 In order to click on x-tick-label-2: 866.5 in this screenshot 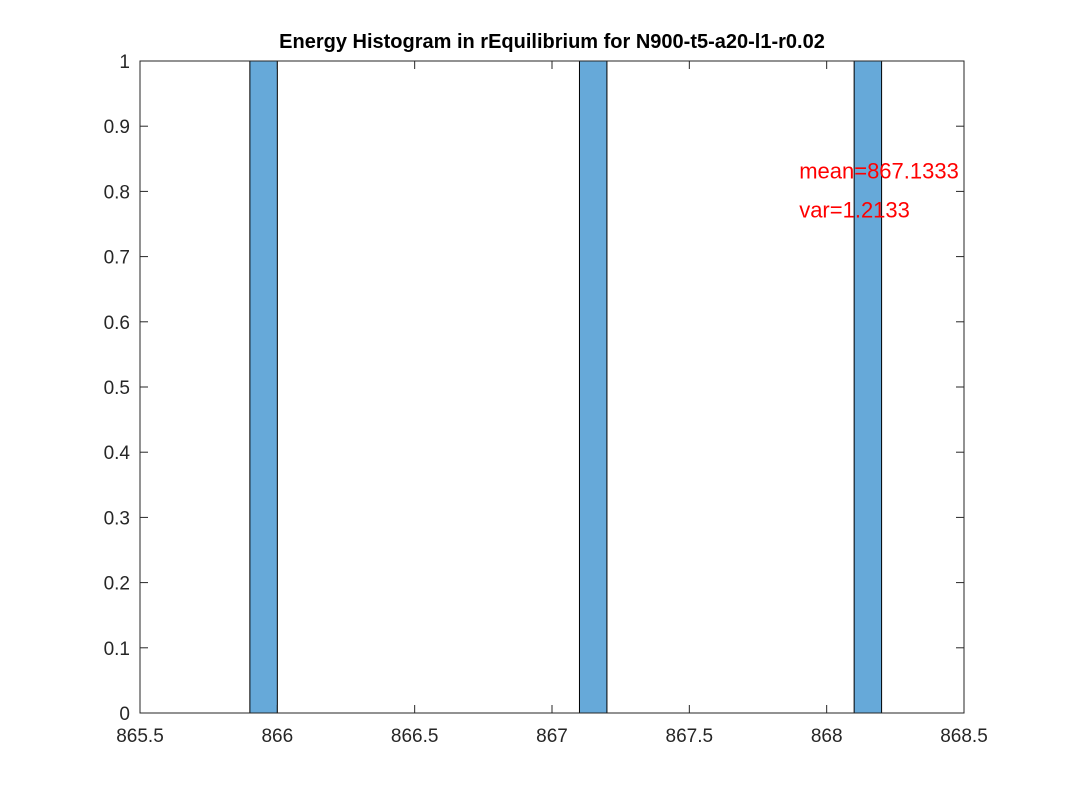, I will do `click(415, 736)`.